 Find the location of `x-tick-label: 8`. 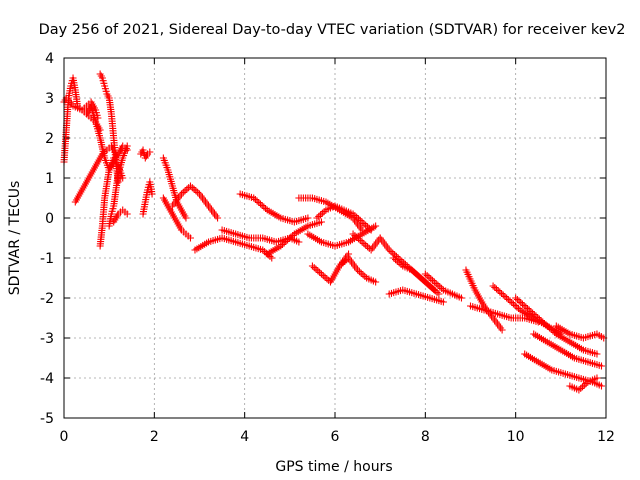

x-tick-label: 8 is located at coordinates (425, 437).